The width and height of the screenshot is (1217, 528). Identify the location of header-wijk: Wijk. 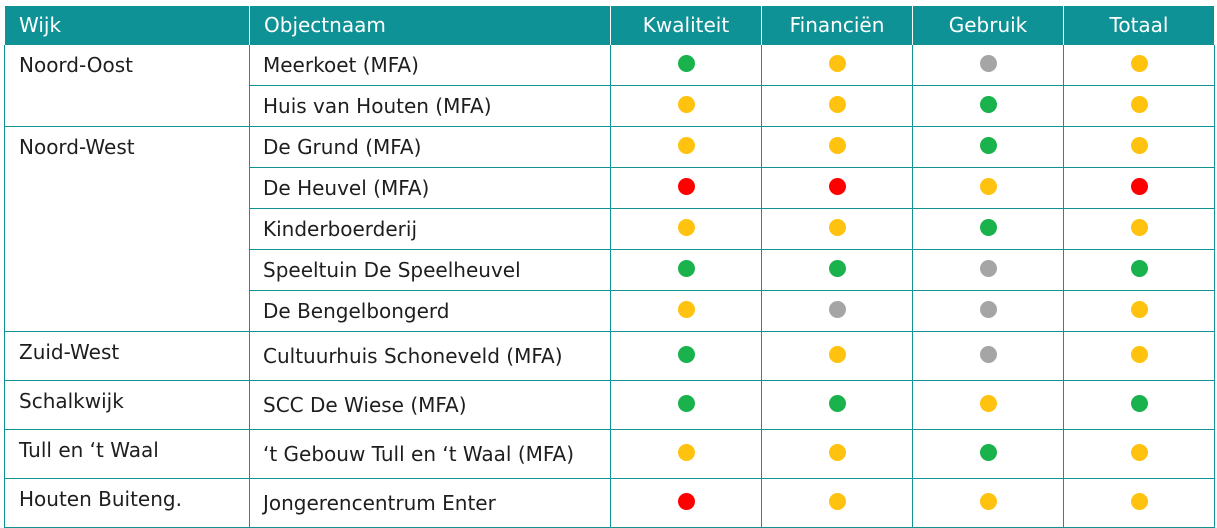
(127, 25).